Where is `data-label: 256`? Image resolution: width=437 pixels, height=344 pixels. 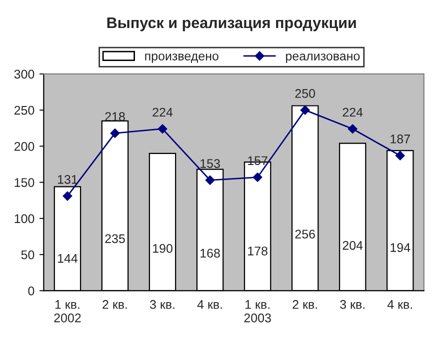 data-label: 256 is located at coordinates (305, 234).